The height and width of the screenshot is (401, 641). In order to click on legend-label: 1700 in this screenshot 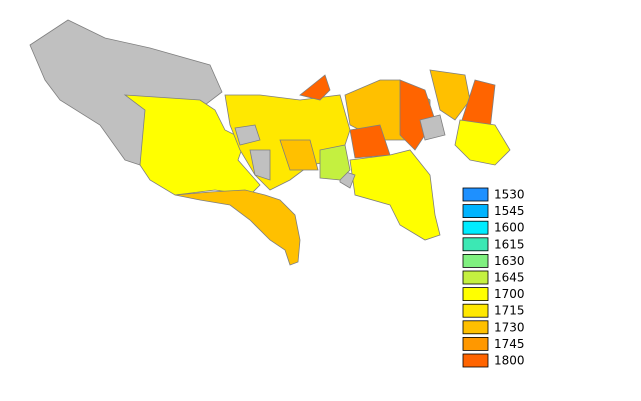, I will do `click(509, 294)`.